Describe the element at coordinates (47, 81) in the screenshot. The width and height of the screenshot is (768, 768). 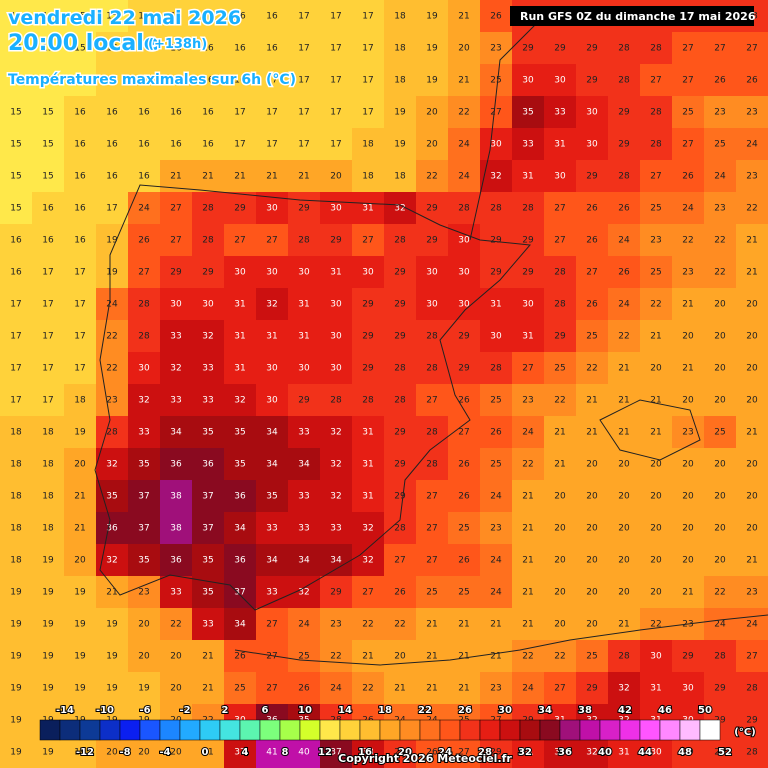
I see `temperature-value: 15` at that location.